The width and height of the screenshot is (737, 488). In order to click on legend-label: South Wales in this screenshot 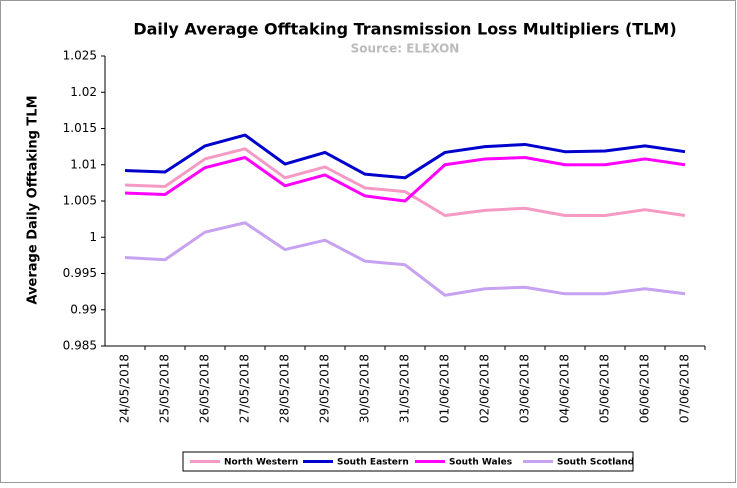, I will do `click(480, 463)`.